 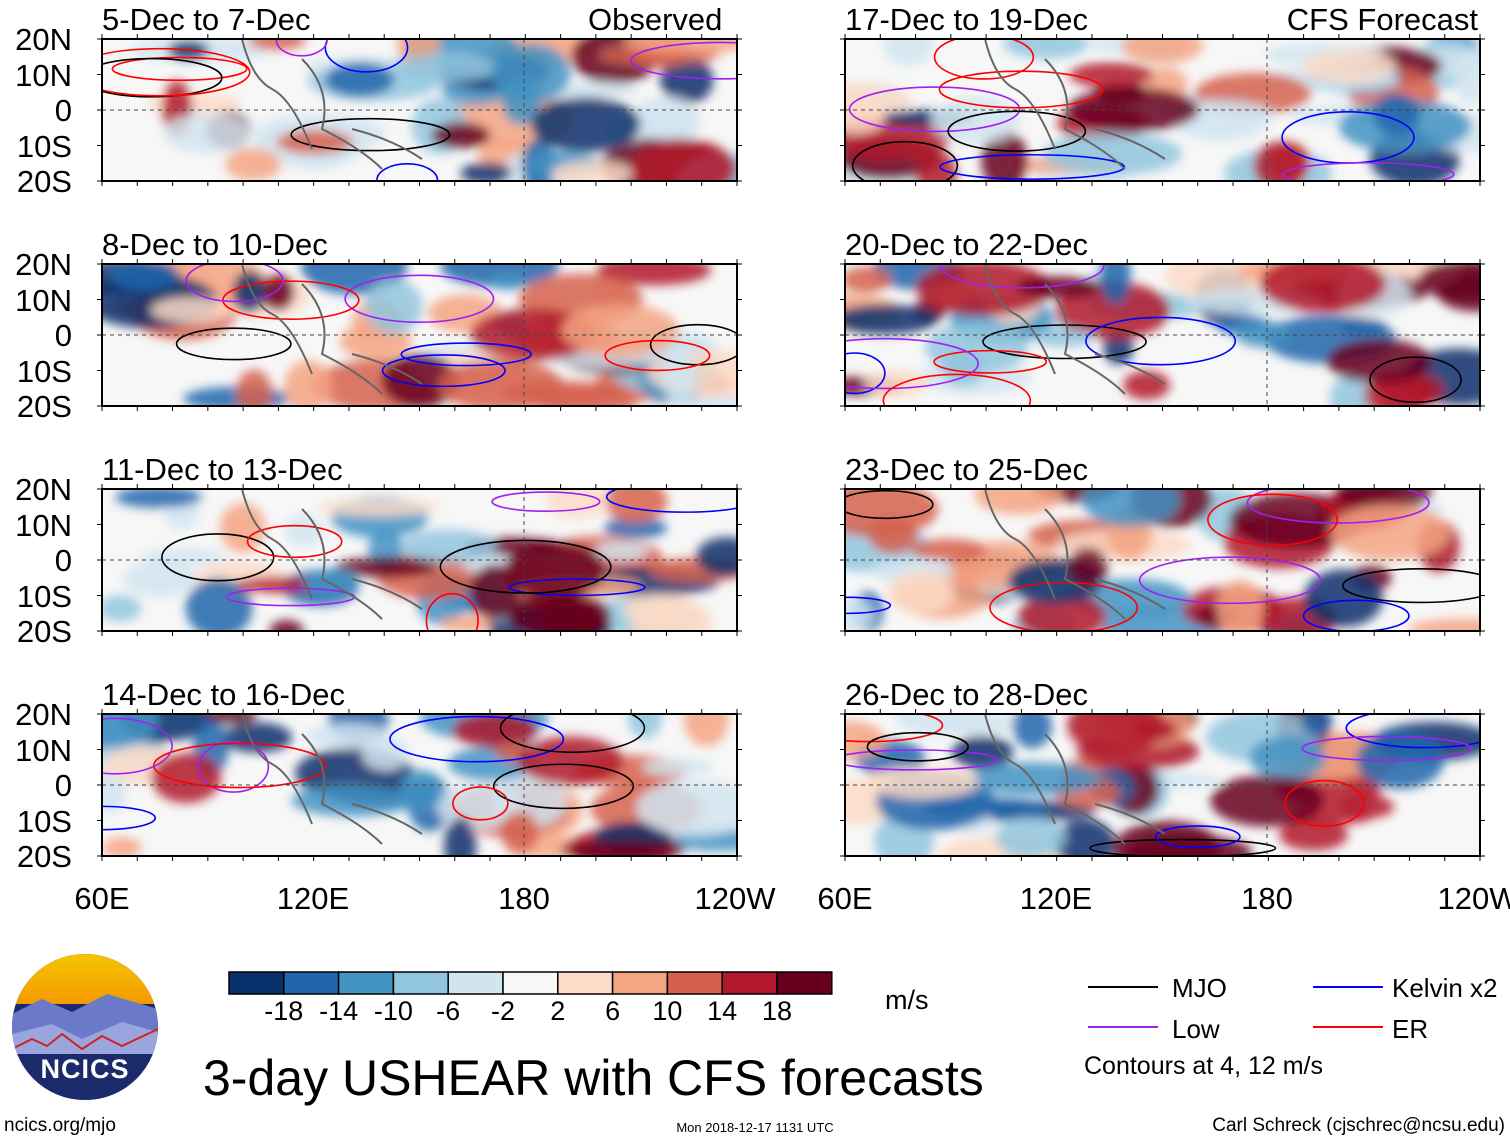 What do you see at coordinates (1382, 19) in the screenshot?
I see `cfs-forecast-label: CFS Forecast` at bounding box center [1382, 19].